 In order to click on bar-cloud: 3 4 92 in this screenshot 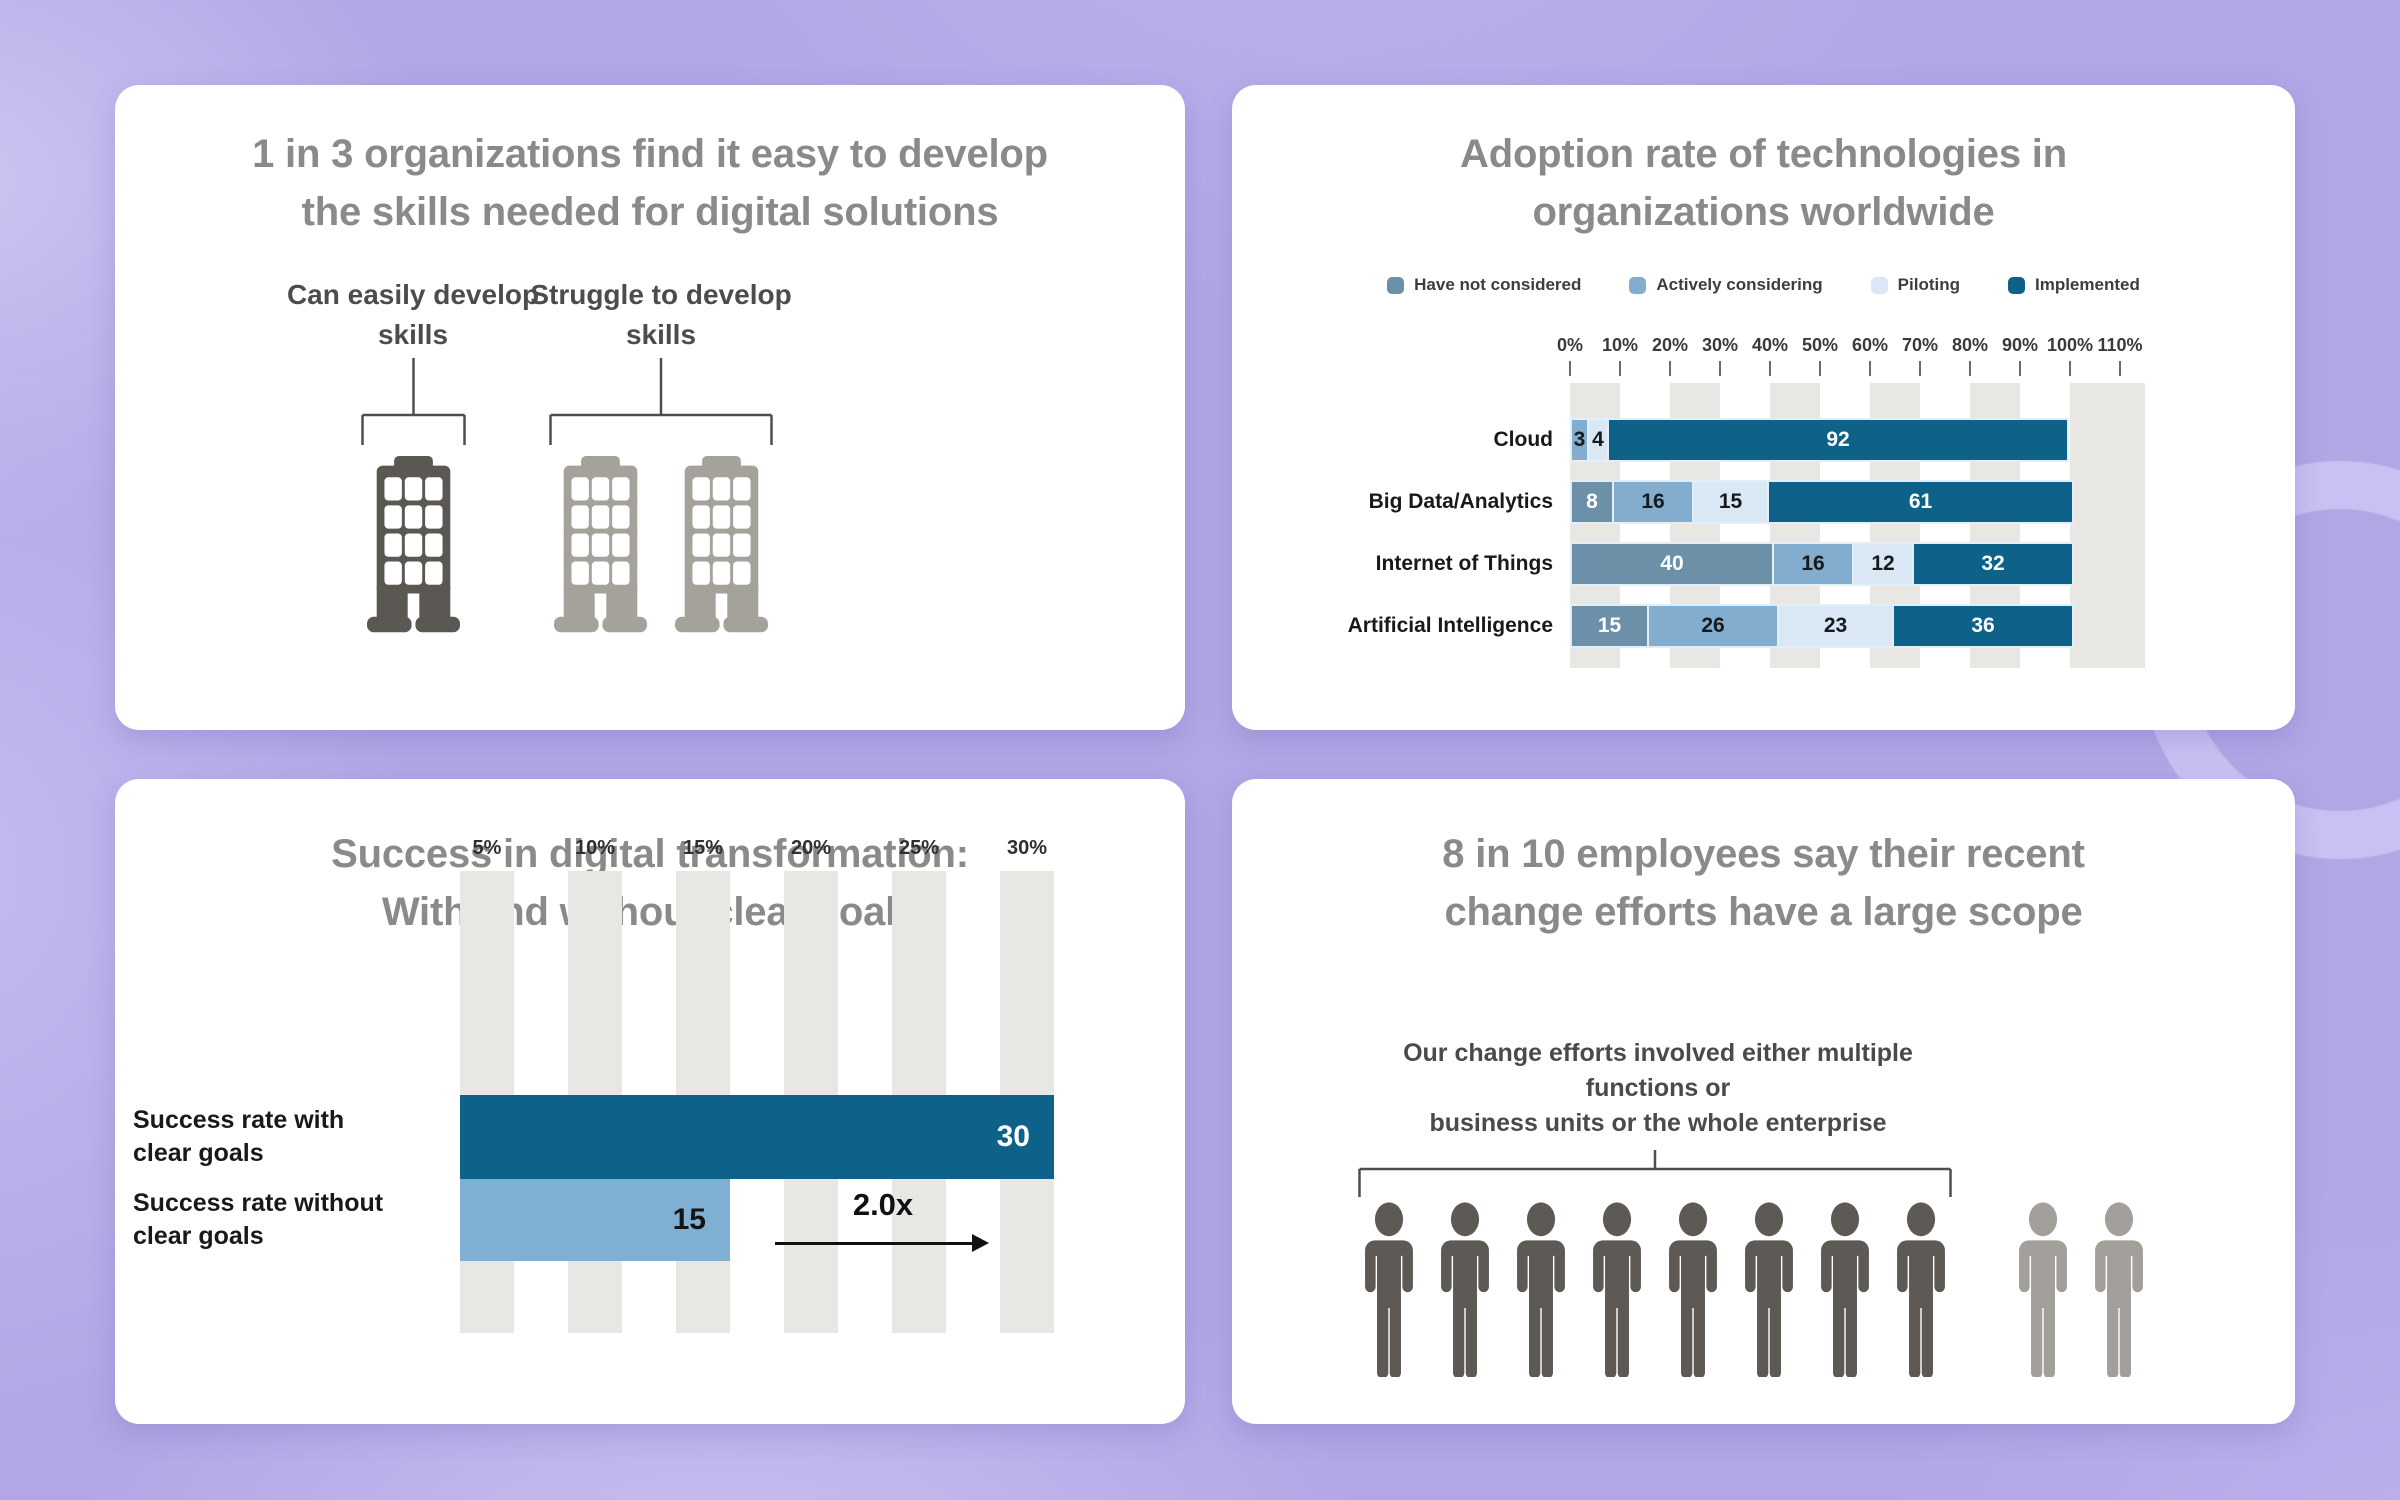, I will do `click(1819, 440)`.